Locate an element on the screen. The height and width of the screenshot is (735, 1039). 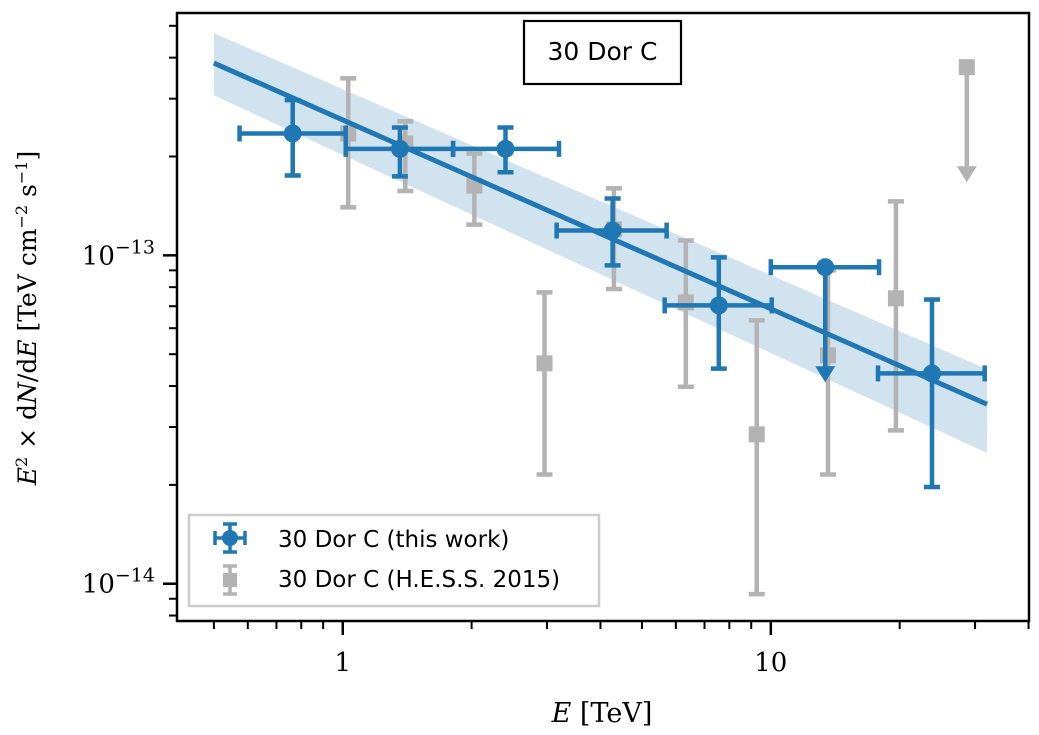
x-axis-label: E [TeV] is located at coordinates (602, 713).